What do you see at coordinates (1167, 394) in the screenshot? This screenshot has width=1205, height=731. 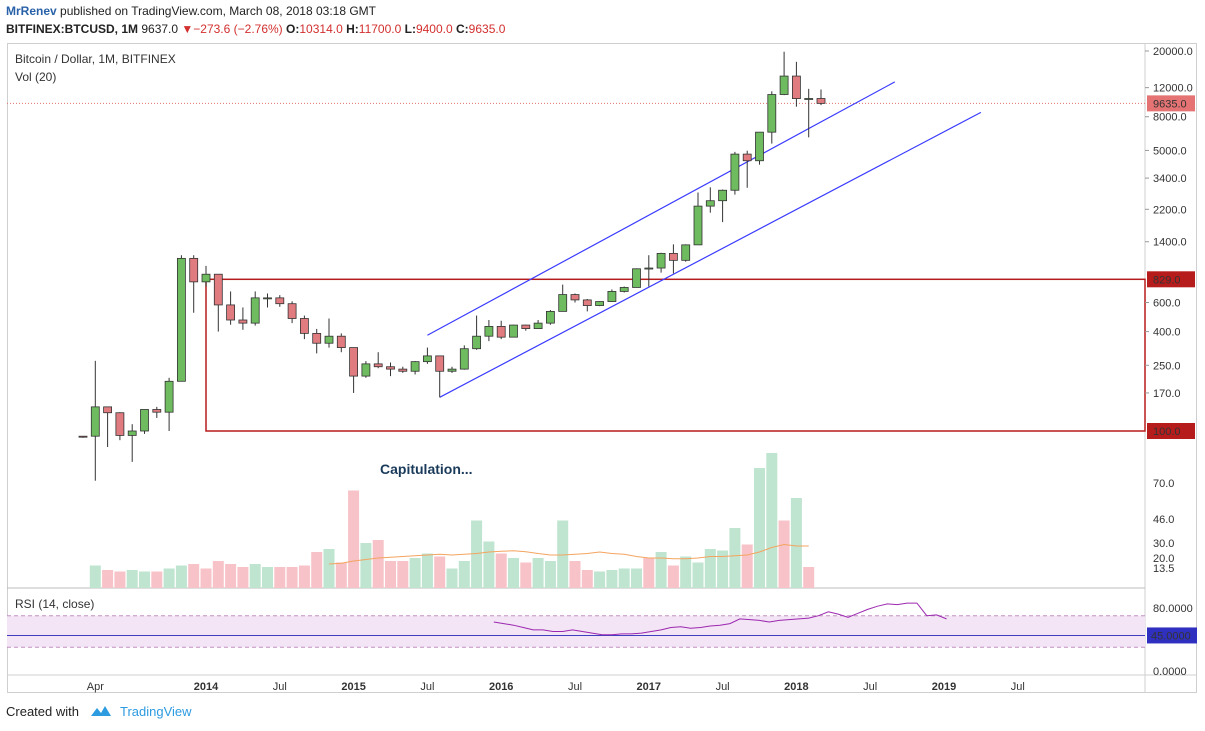 I see `price-tick-label: 170.0` at bounding box center [1167, 394].